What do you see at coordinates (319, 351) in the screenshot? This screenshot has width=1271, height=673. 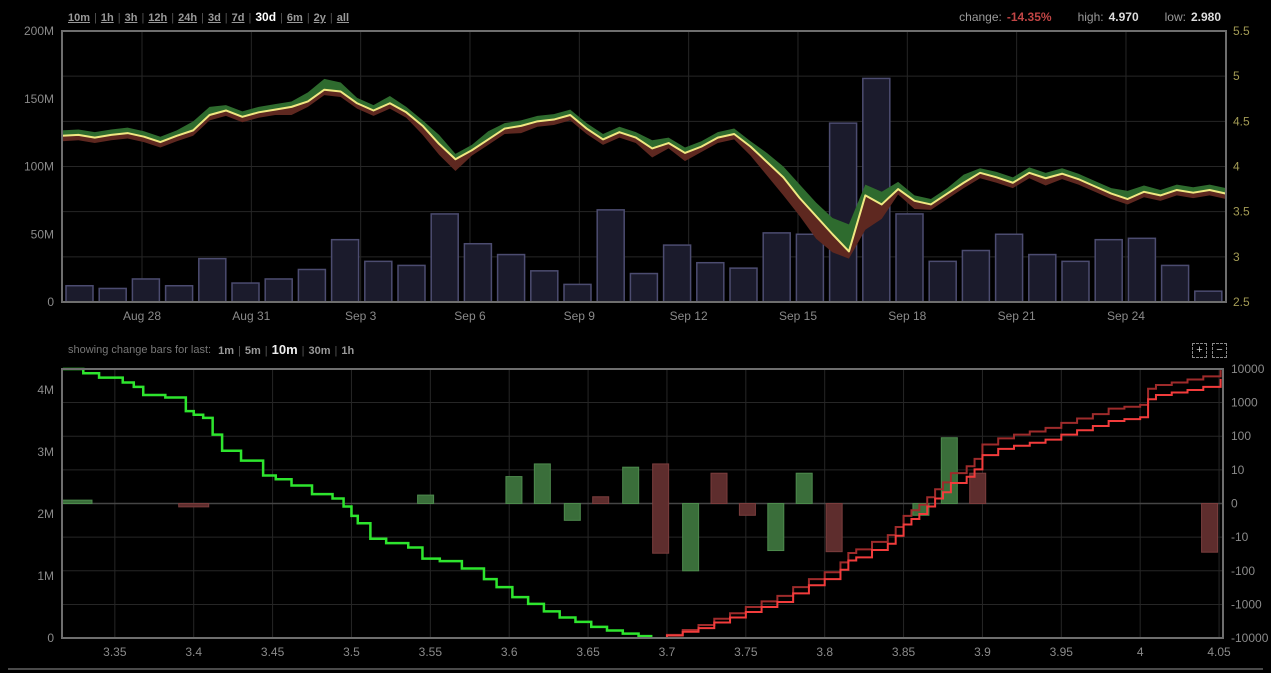 I see `interval-option-30m: 30m` at bounding box center [319, 351].